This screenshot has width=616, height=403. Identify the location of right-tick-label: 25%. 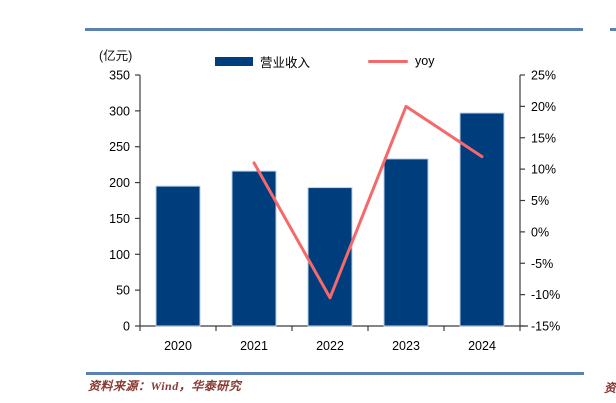
(543, 76).